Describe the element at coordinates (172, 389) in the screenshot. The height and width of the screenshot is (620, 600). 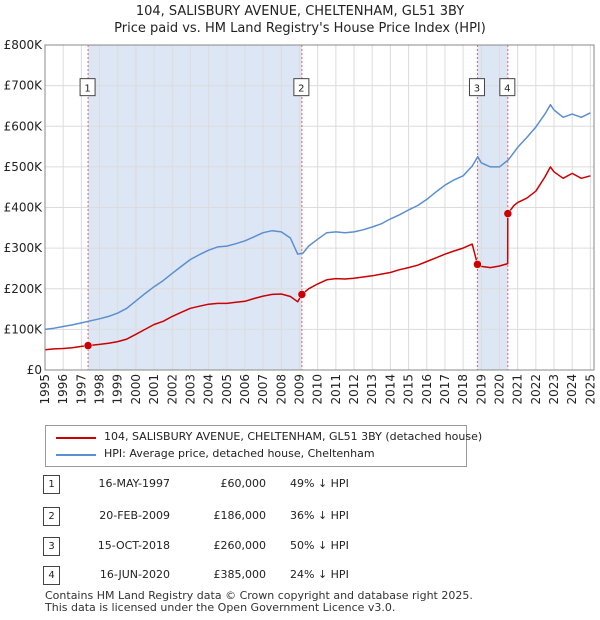
I see `x-tick-label: 2002` at that location.